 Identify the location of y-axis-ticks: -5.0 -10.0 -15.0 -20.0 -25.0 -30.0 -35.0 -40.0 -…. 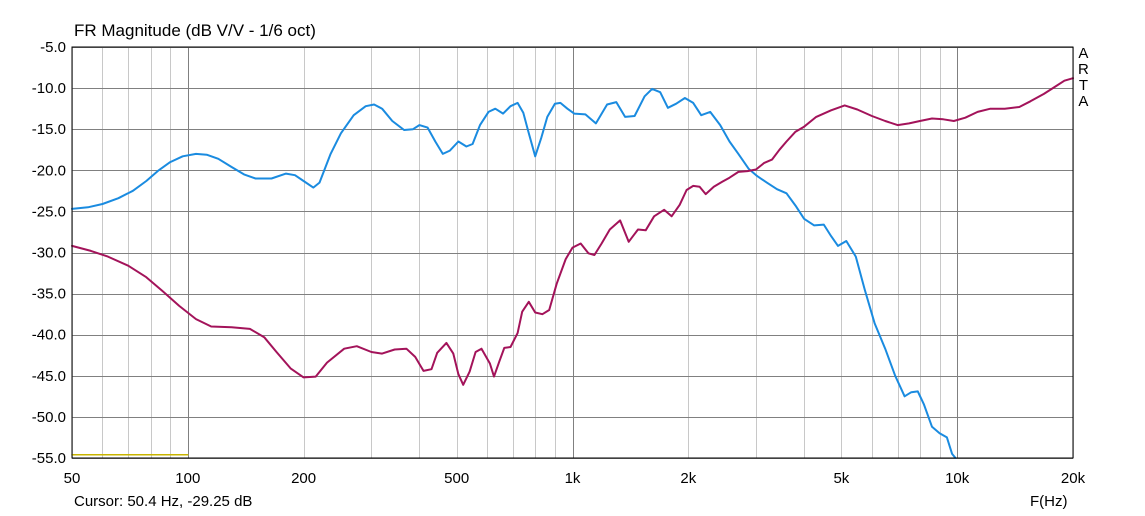
(49, 253).